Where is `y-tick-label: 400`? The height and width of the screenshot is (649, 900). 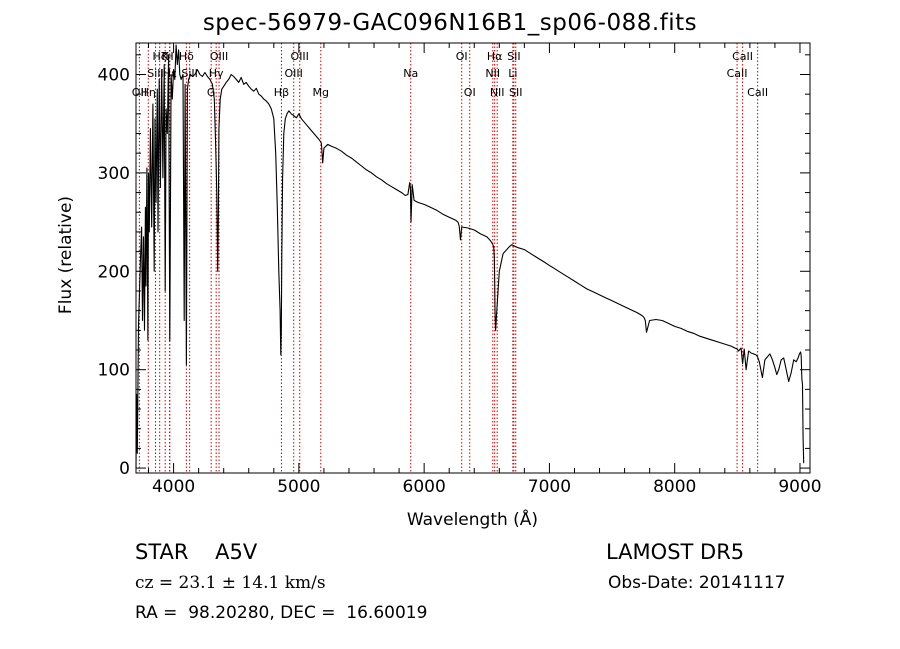 y-tick-label: 400 is located at coordinates (114, 75).